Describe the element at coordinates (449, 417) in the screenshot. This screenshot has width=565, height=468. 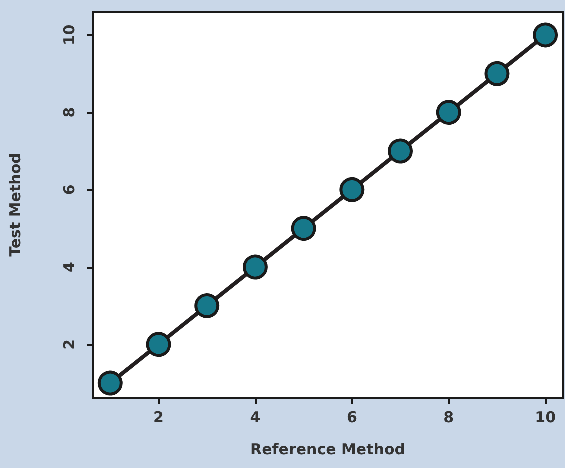
I see `x-tick-label: 8` at that location.